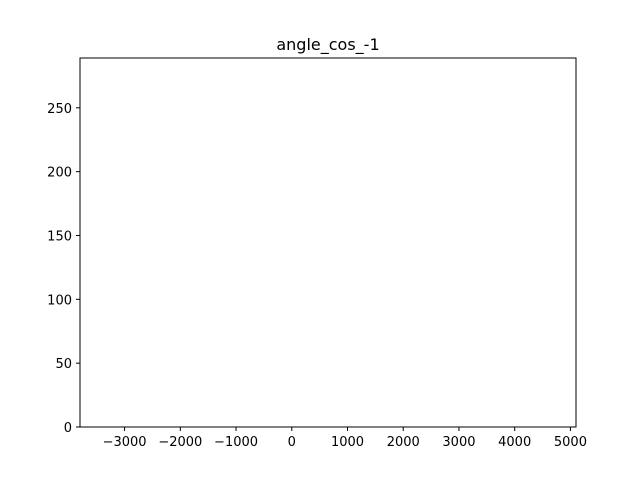 This screenshot has width=640, height=485. I want to click on x-tick-label: −3000, so click(125, 442).